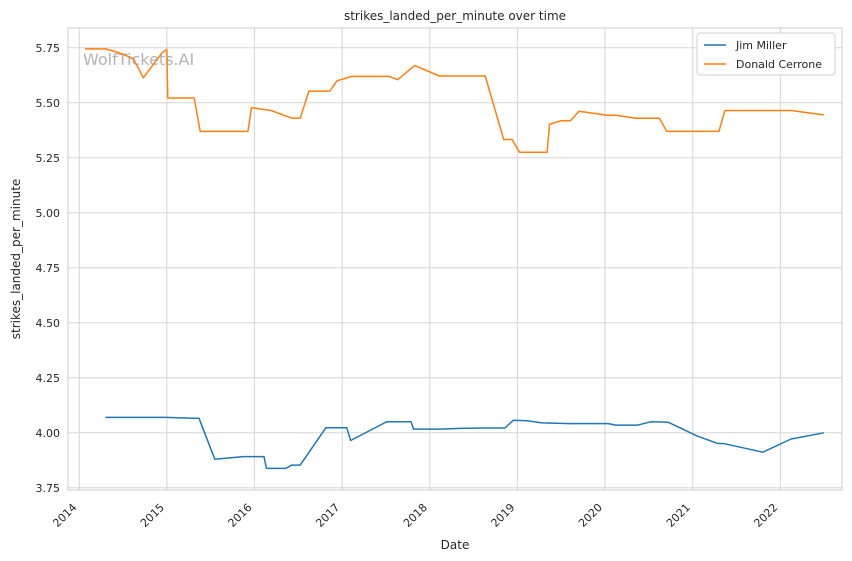 The width and height of the screenshot is (852, 561). What do you see at coordinates (48, 103) in the screenshot?
I see `y-tick-label: 5.50` at bounding box center [48, 103].